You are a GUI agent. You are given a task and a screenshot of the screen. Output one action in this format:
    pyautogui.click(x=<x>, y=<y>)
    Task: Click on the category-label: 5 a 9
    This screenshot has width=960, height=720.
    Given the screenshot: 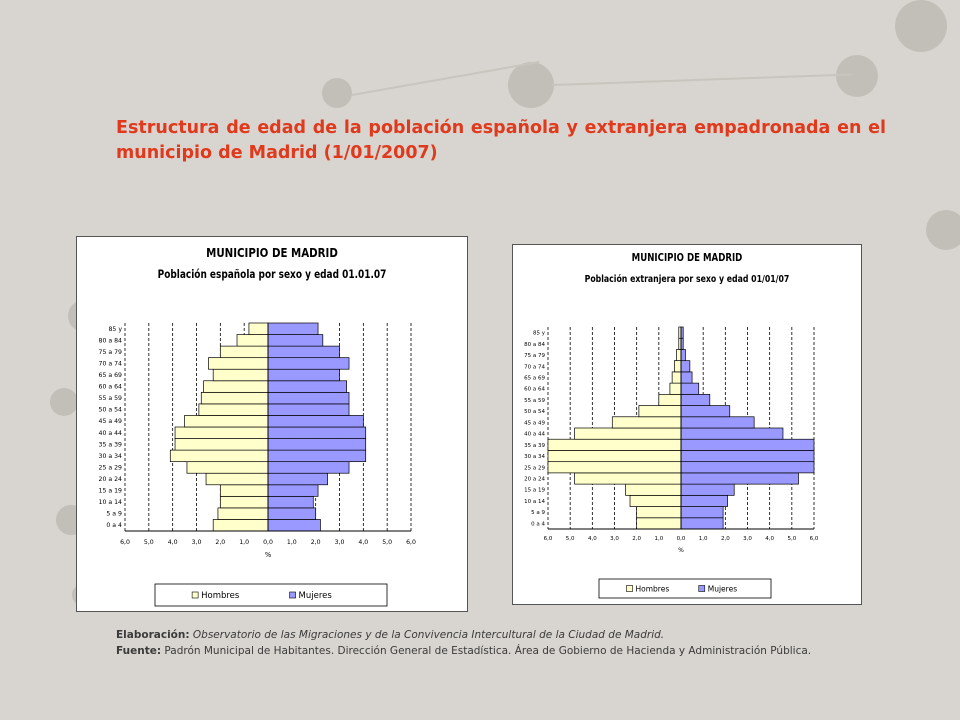 What is the action you would take?
    pyautogui.click(x=114, y=514)
    